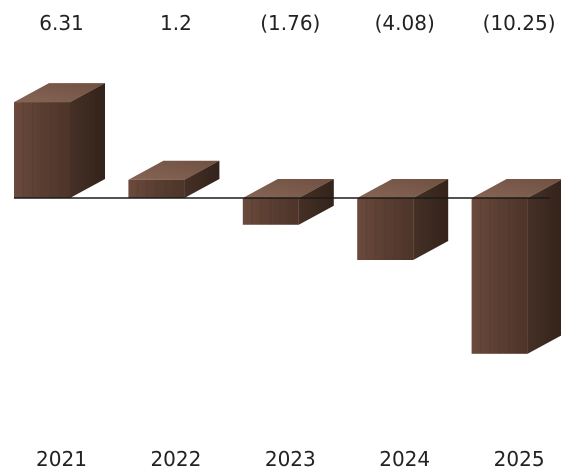 The height and width of the screenshot is (471, 561). I want to click on data-label: 1.2, so click(176, 23).